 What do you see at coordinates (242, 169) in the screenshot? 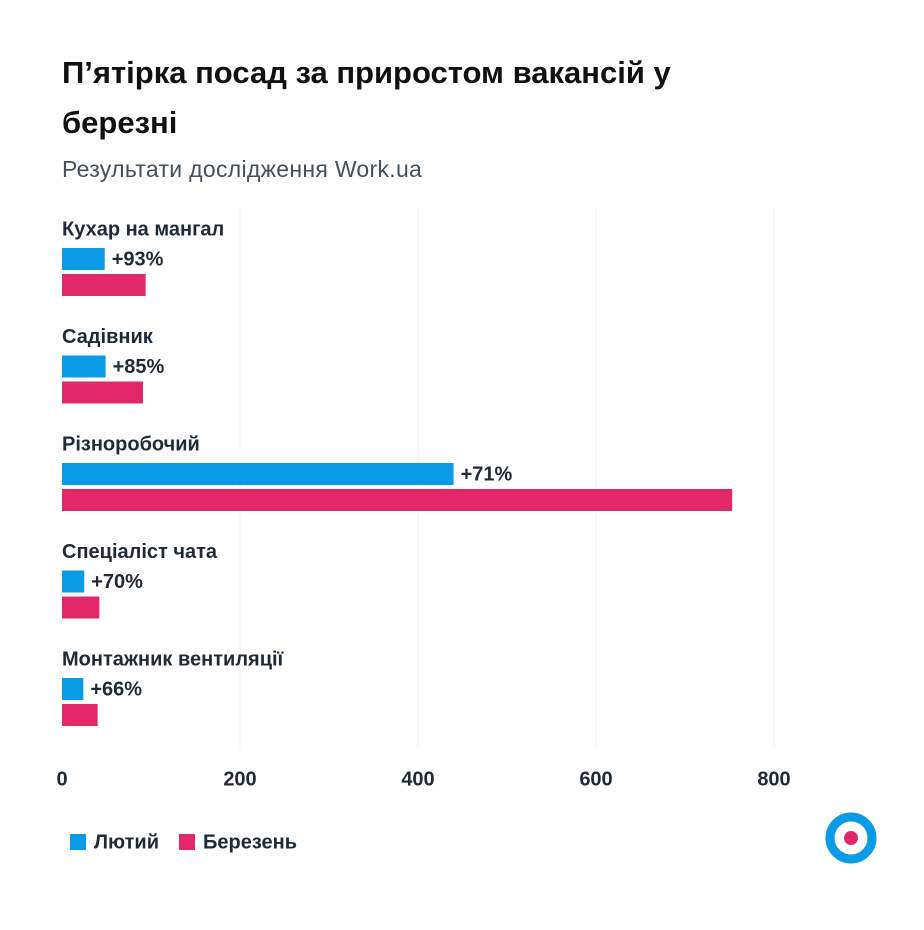
I see `chart-subtitle: Результати дослідження Work.ua` at bounding box center [242, 169].